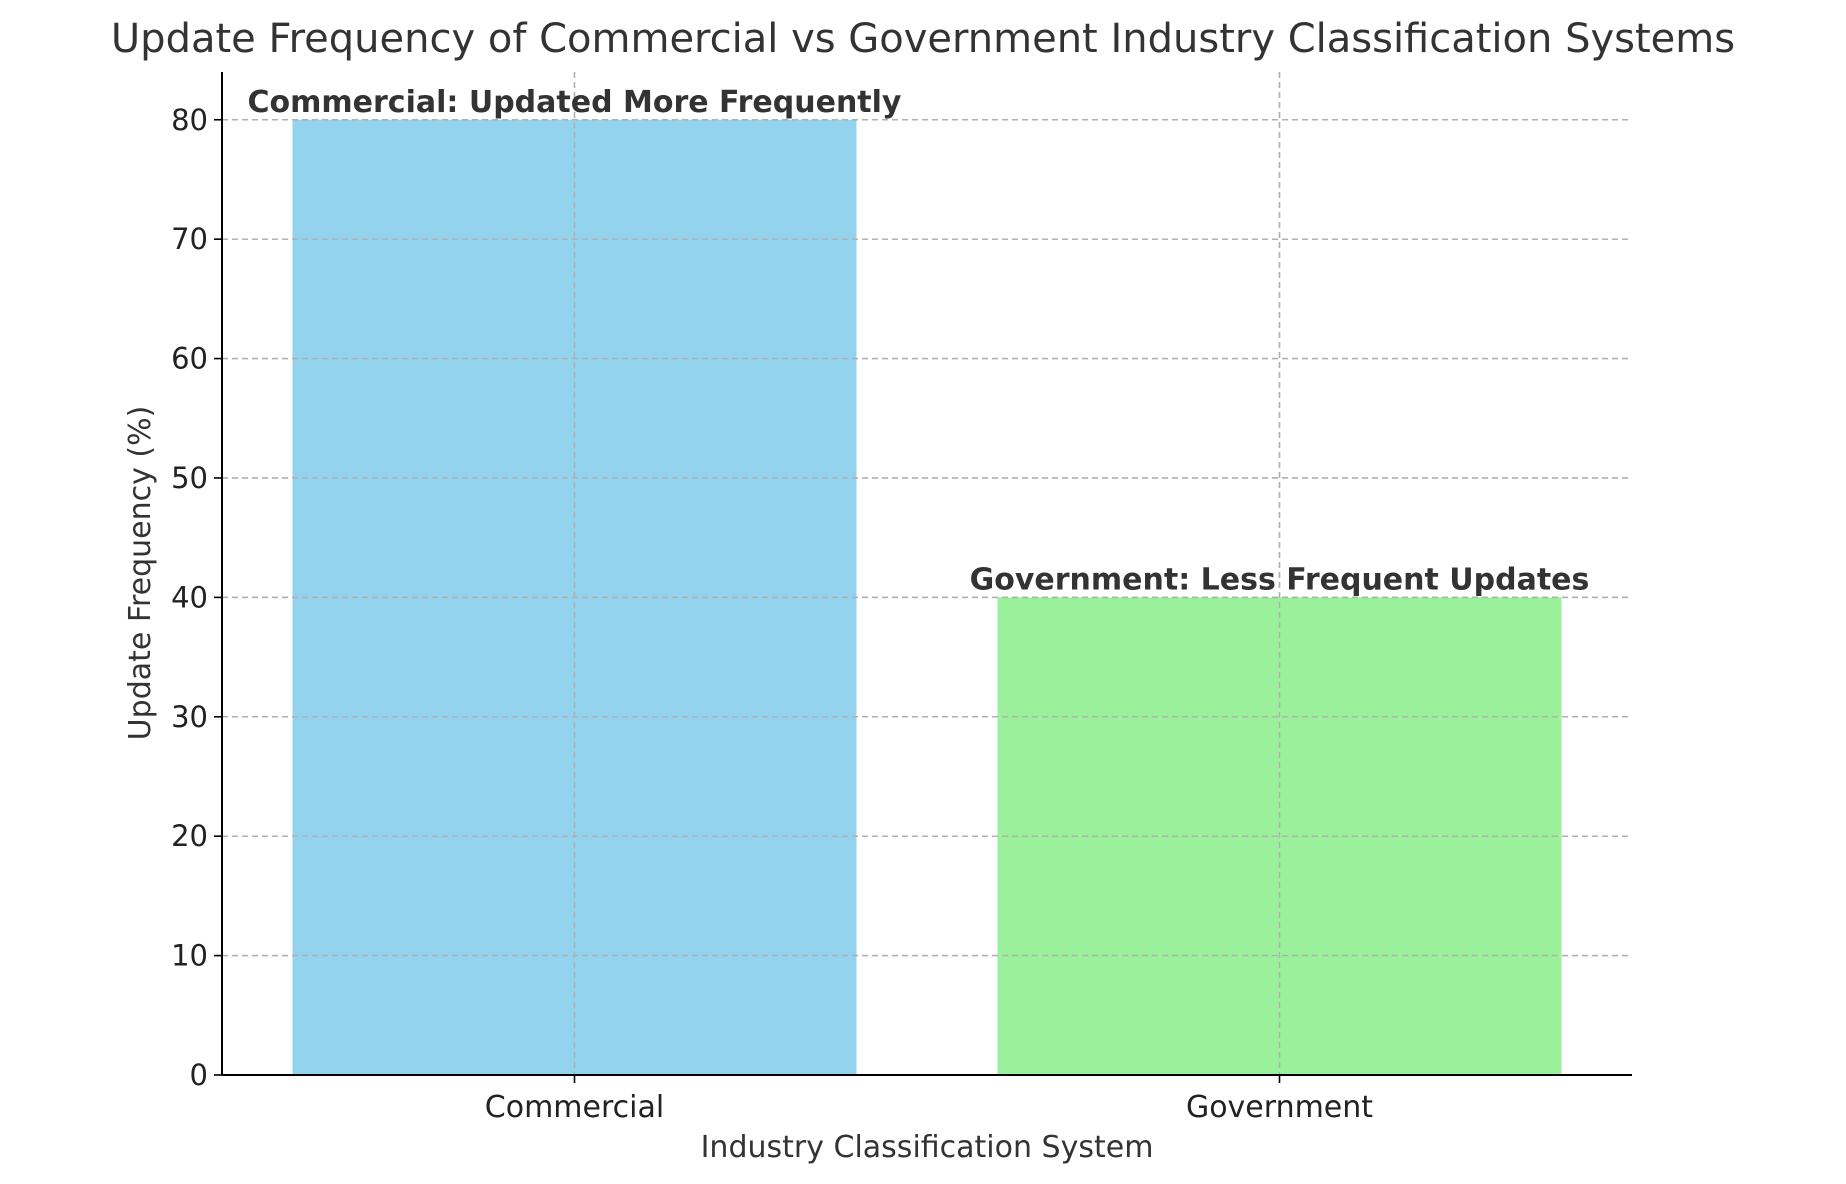  I want to click on y-tick-label: 60, so click(189, 359).